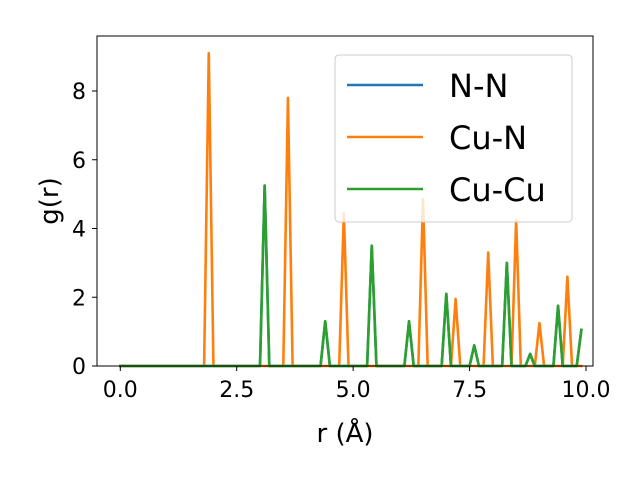 The height and width of the screenshot is (480, 640). What do you see at coordinates (353, 390) in the screenshot?
I see `x-tick-label: 5.0` at bounding box center [353, 390].